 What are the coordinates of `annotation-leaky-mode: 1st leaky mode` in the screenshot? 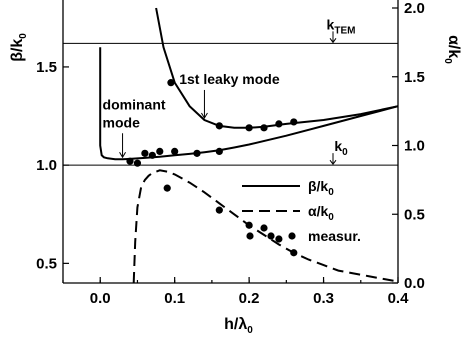 It's located at (229, 79).